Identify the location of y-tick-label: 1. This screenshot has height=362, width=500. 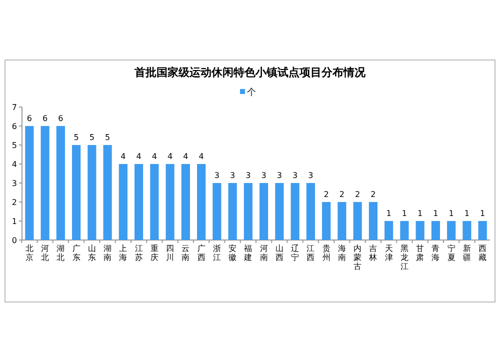
(14, 221).